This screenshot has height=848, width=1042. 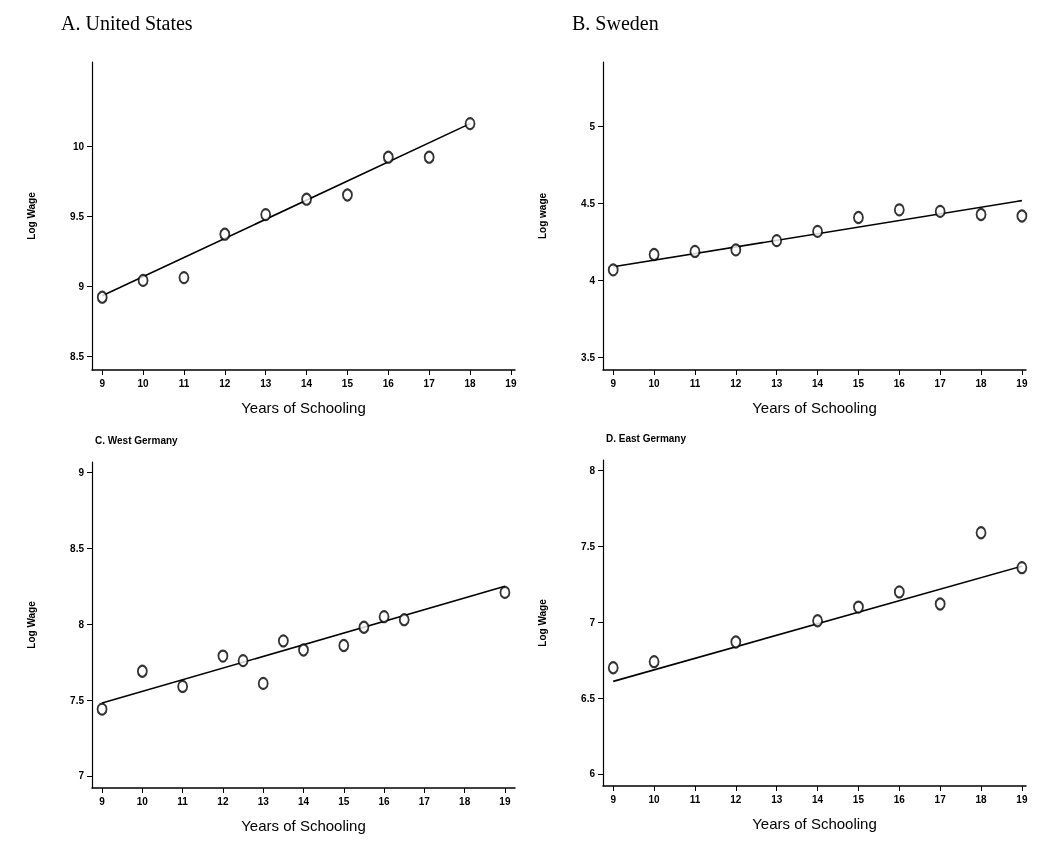 I want to click on y-tick-label: 5, so click(x=592, y=127).